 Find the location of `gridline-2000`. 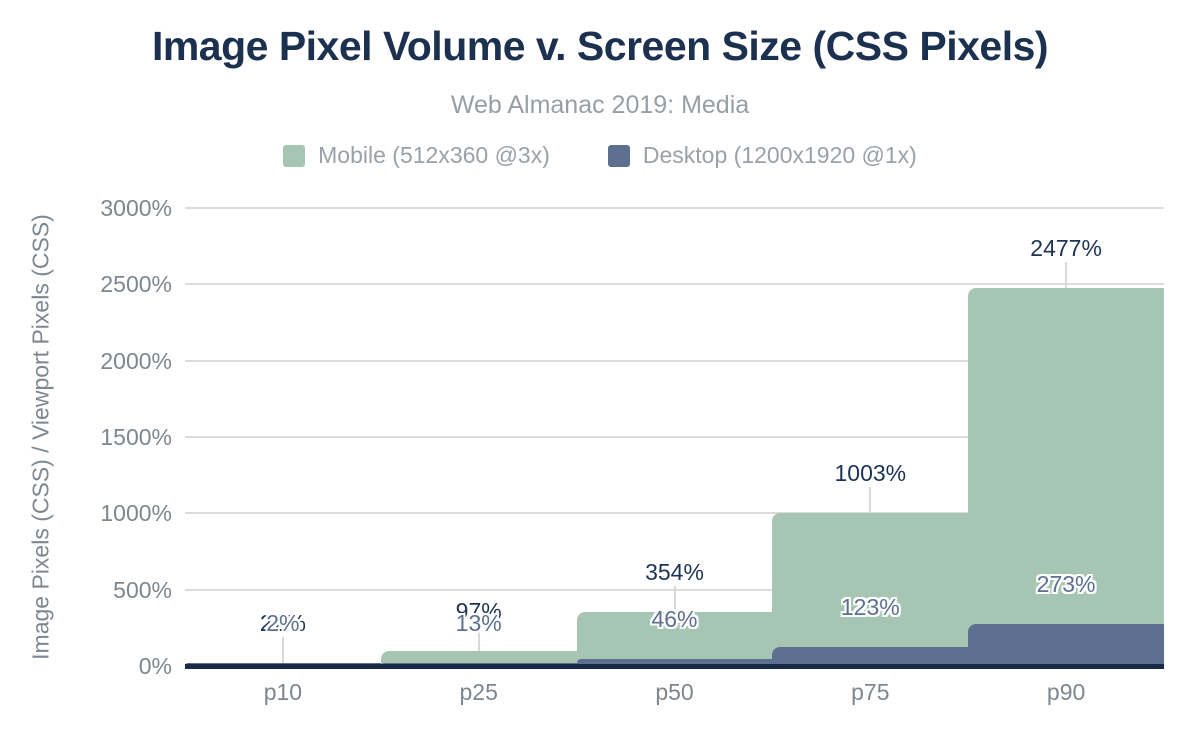

gridline-2000 is located at coordinates (674, 360).